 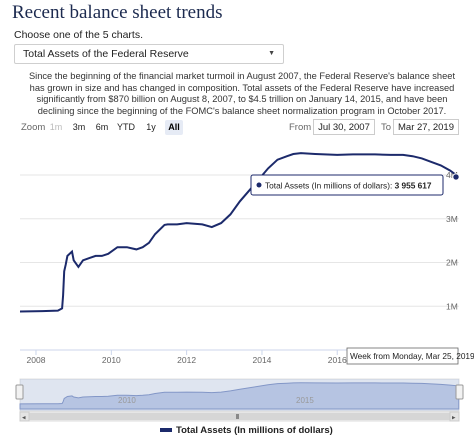 I want to click on navigator-label: 2015, so click(x=305, y=400).